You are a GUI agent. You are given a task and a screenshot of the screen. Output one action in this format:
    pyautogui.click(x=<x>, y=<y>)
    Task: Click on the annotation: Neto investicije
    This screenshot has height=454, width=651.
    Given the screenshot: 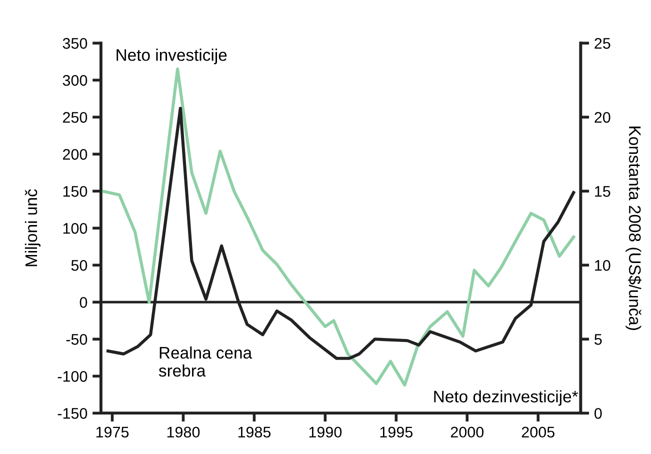 What is the action you would take?
    pyautogui.click(x=171, y=56)
    